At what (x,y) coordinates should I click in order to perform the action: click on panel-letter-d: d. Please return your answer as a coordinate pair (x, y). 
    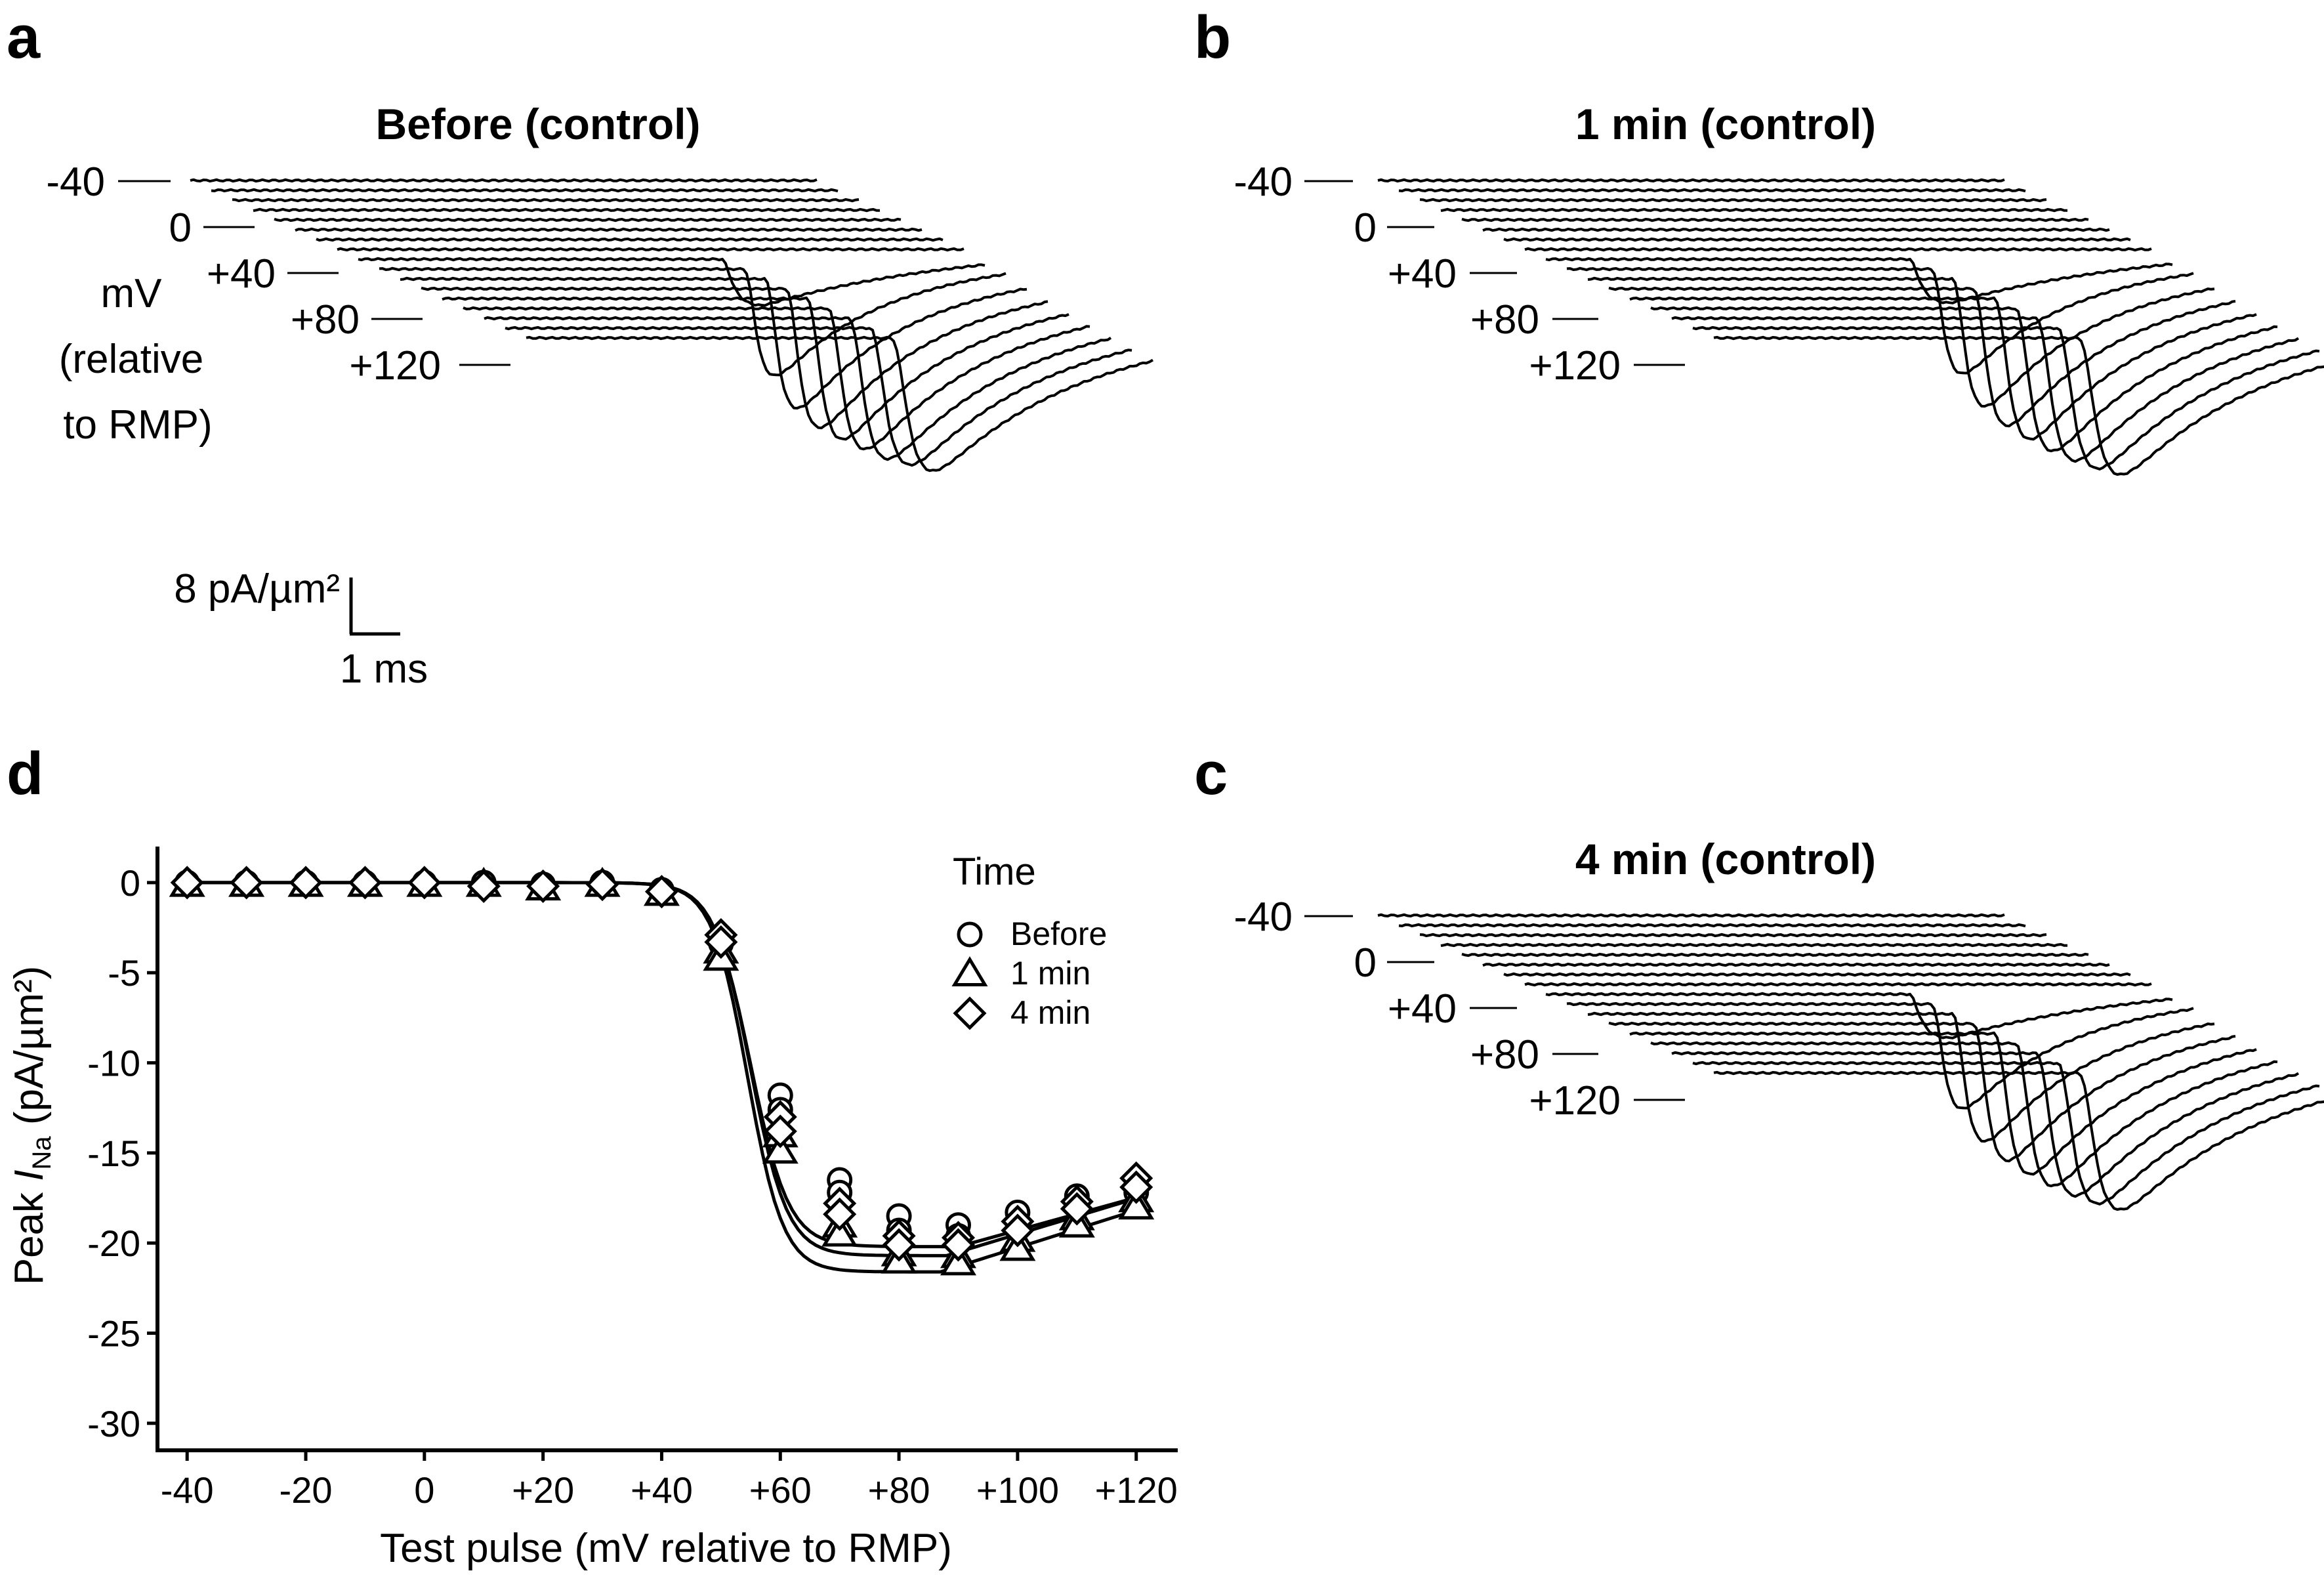
    Looking at the image, I should click on (25, 773).